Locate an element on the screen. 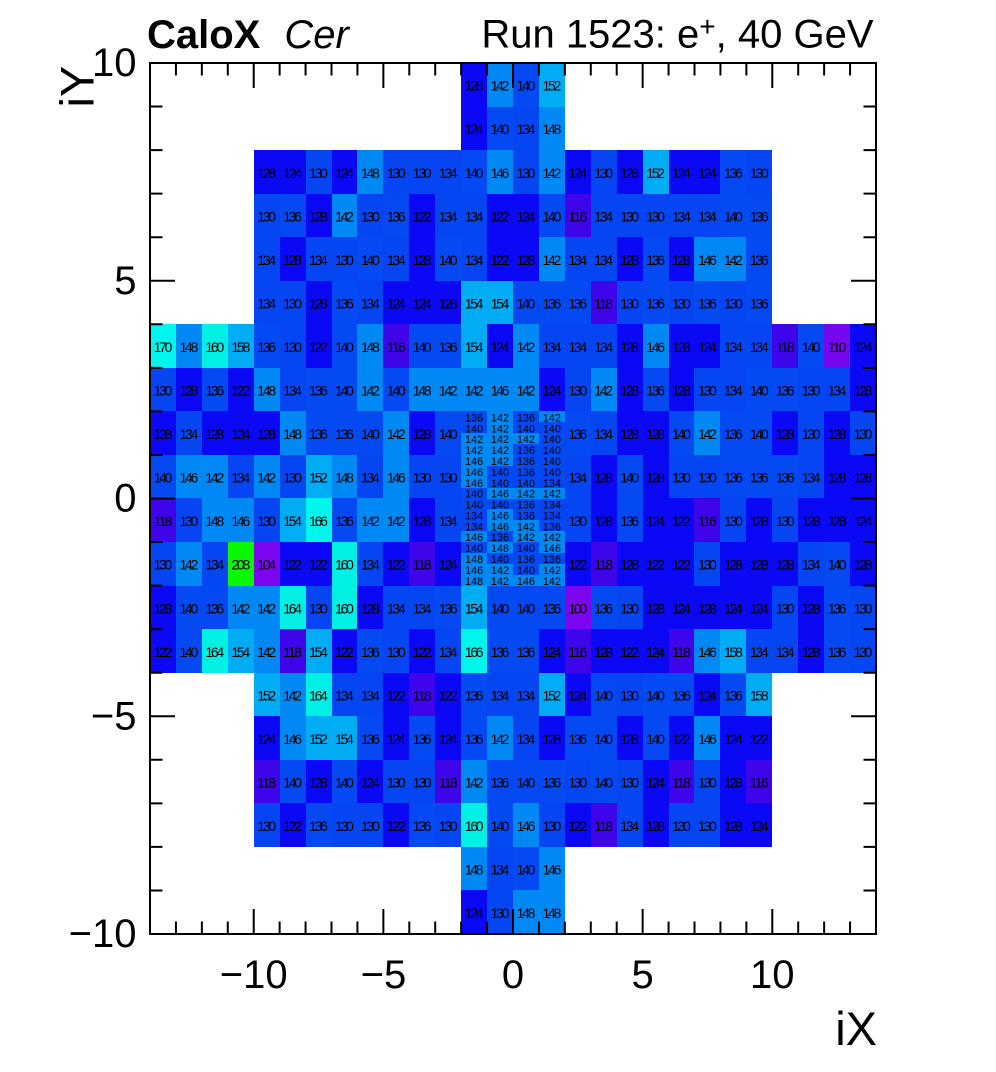  svg-text: 5 is located at coordinates (125, 281).